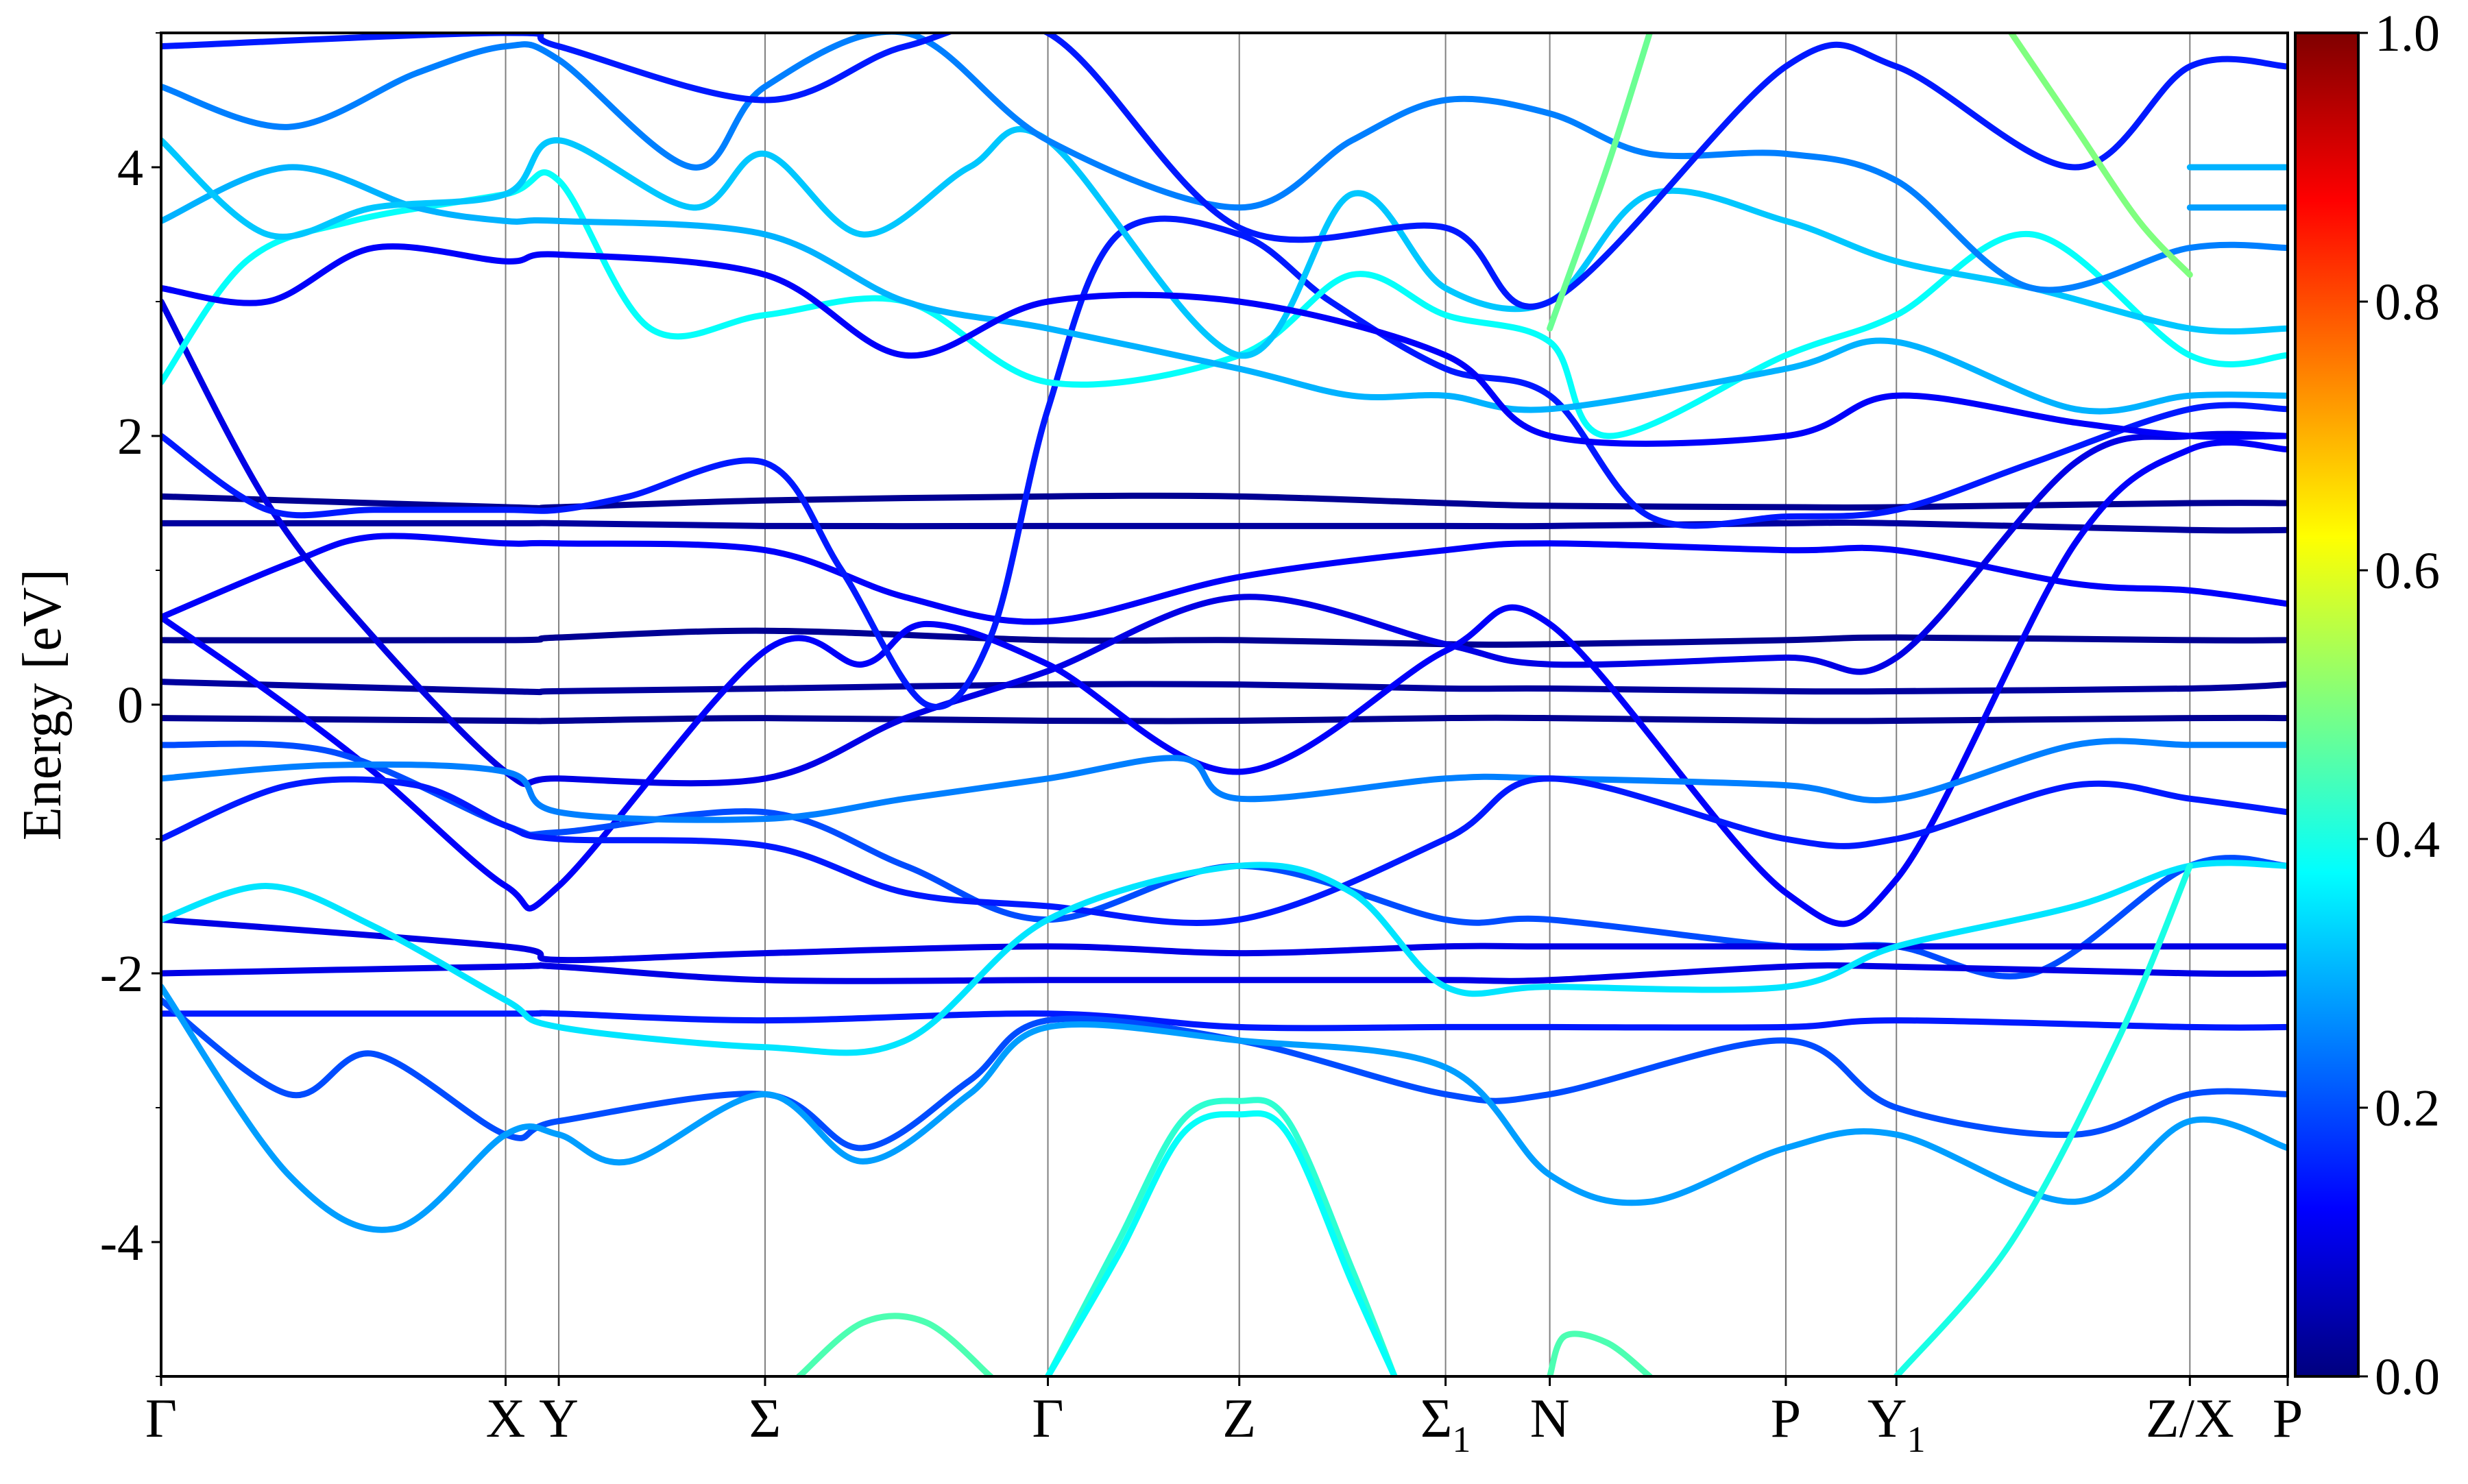 The height and width of the screenshot is (1484, 2468). Describe the element at coordinates (2408, 1108) in the screenshot. I see `colorbar-tick-label: 0.2` at that location.